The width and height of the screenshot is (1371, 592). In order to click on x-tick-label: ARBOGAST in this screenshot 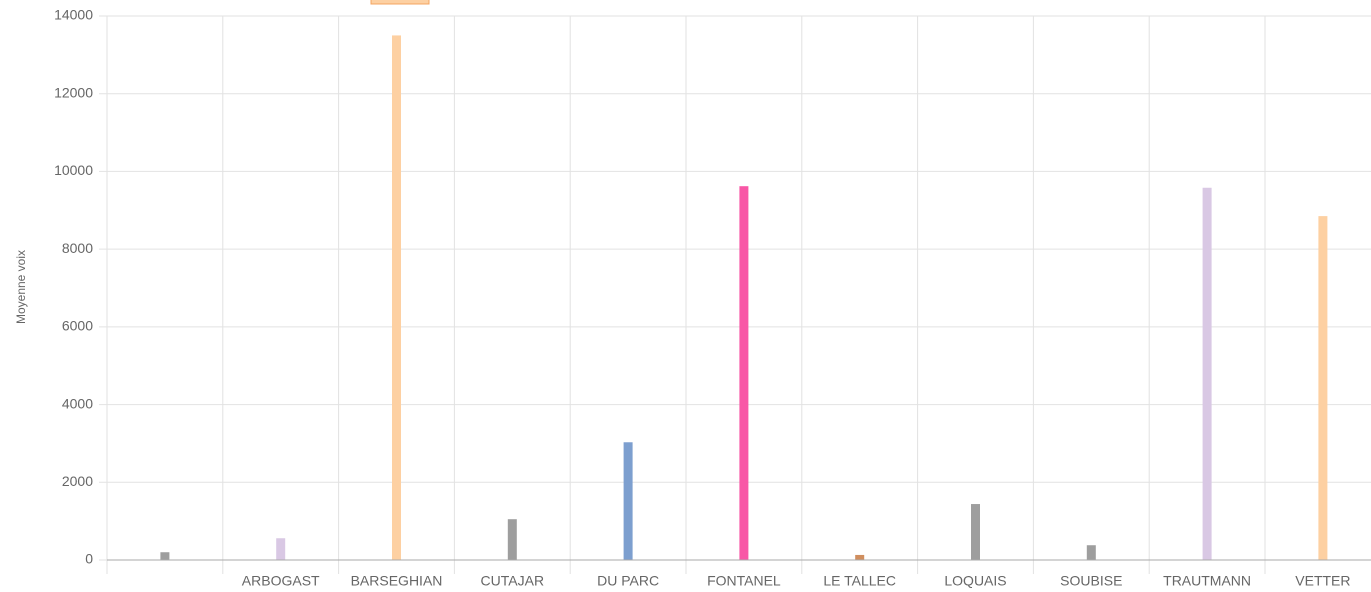, I will do `click(281, 581)`.